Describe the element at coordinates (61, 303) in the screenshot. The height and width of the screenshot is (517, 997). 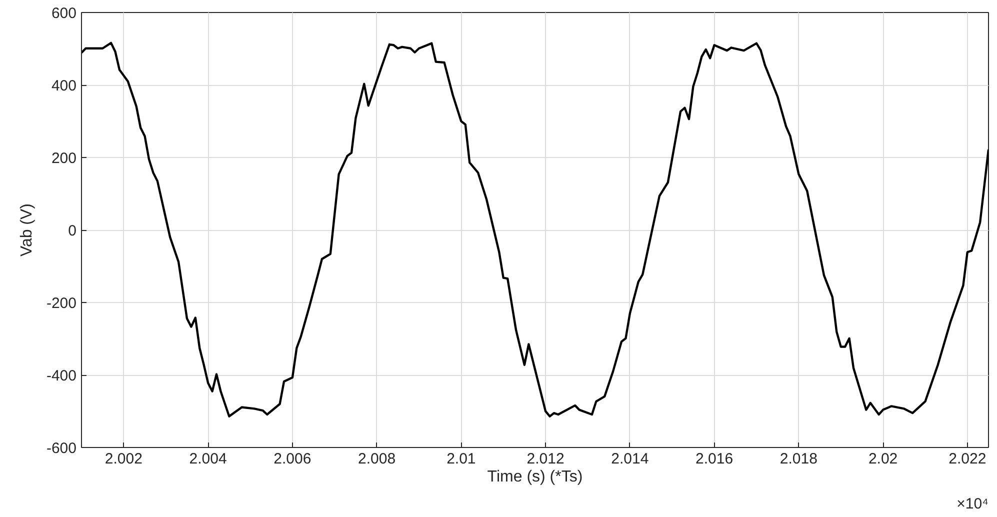
I see `y-tick-label: -200` at that location.